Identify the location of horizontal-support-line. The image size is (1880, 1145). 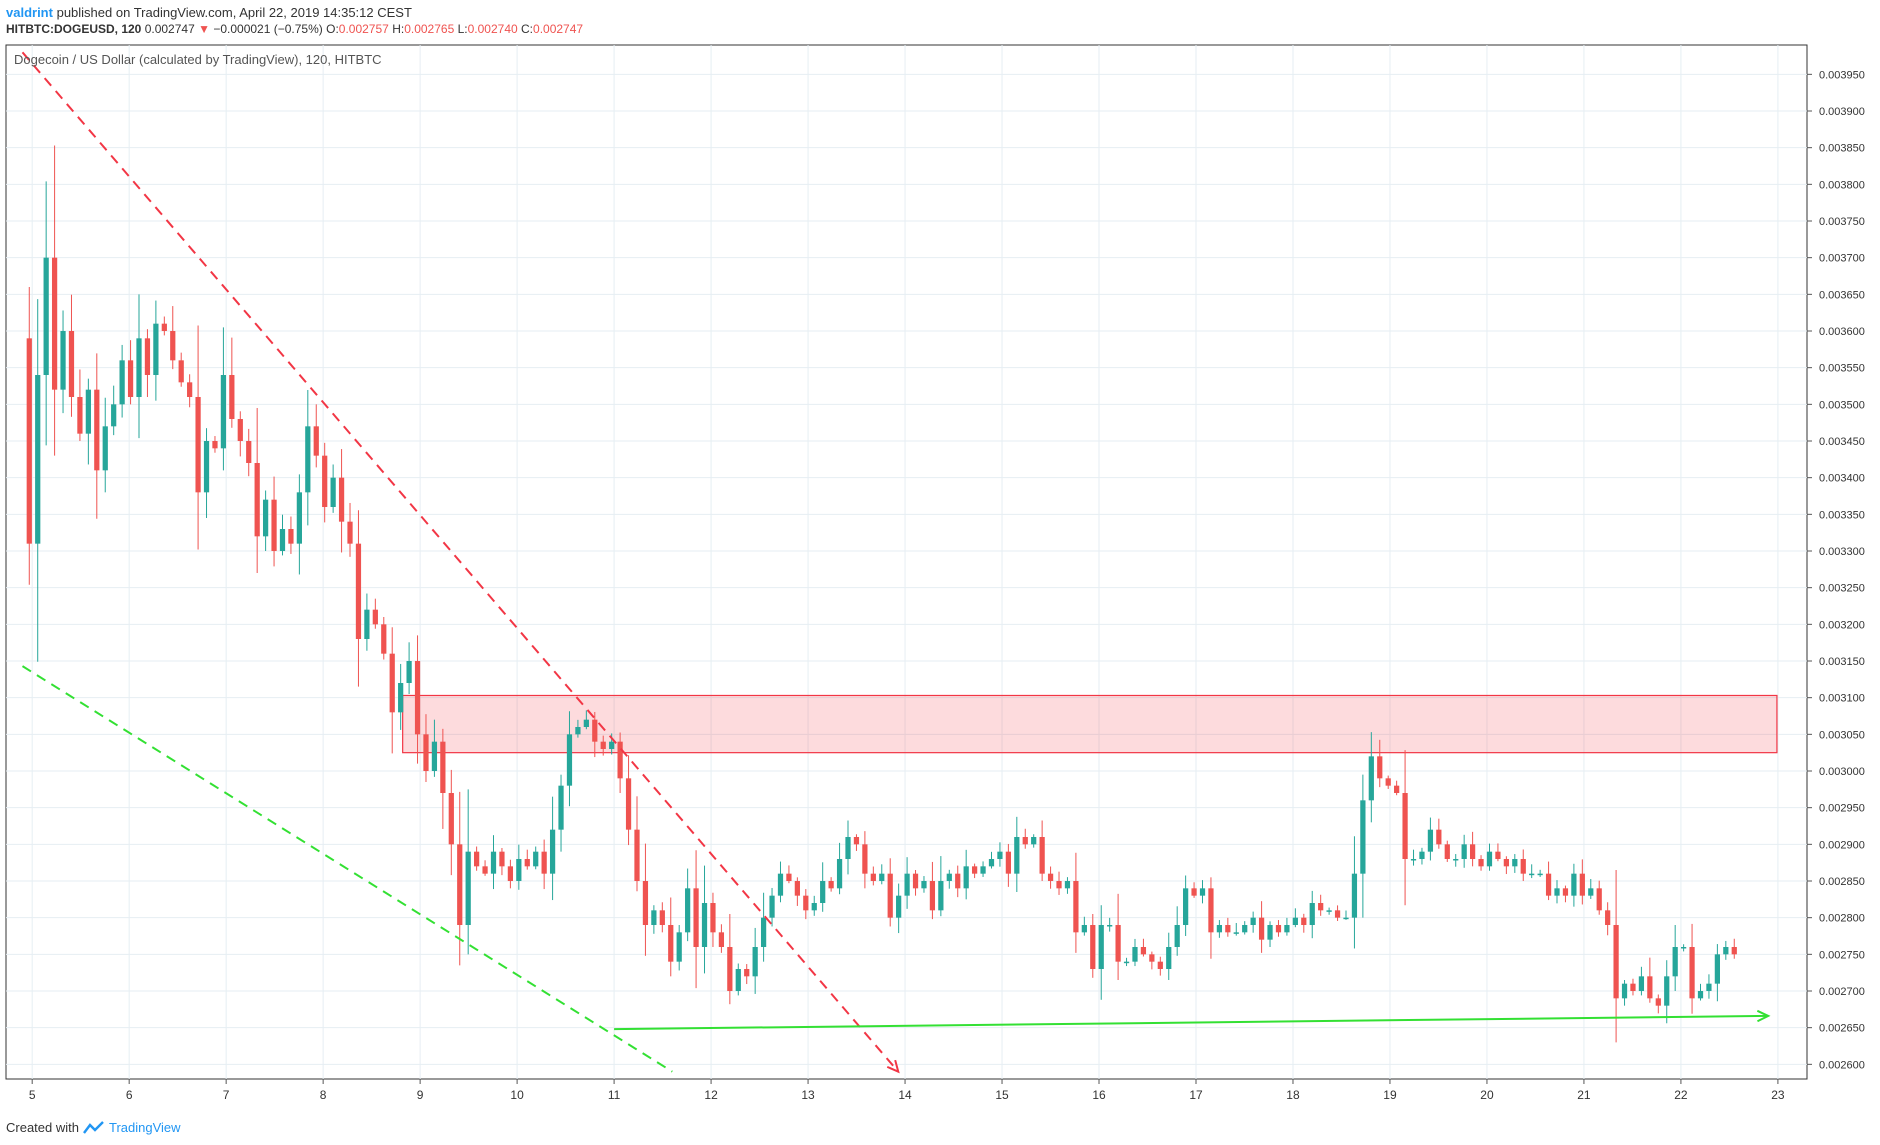
(1191, 1022).